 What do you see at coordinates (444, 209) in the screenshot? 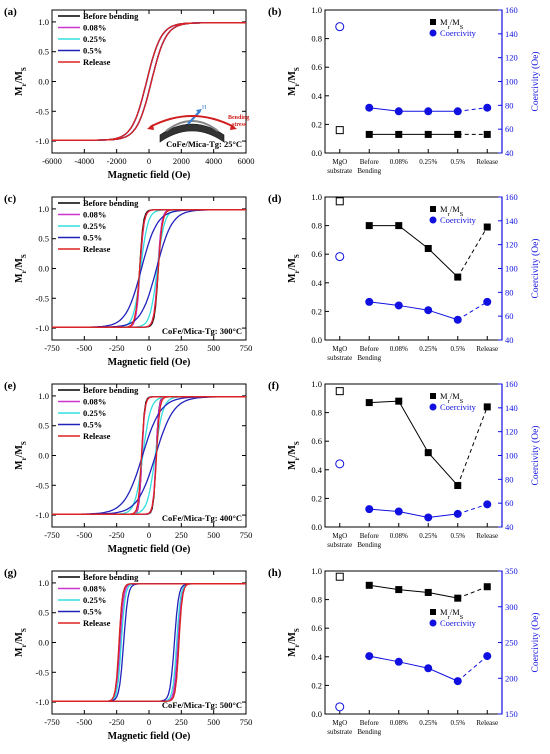
I see `legend-mr-label-part: M` at bounding box center [444, 209].